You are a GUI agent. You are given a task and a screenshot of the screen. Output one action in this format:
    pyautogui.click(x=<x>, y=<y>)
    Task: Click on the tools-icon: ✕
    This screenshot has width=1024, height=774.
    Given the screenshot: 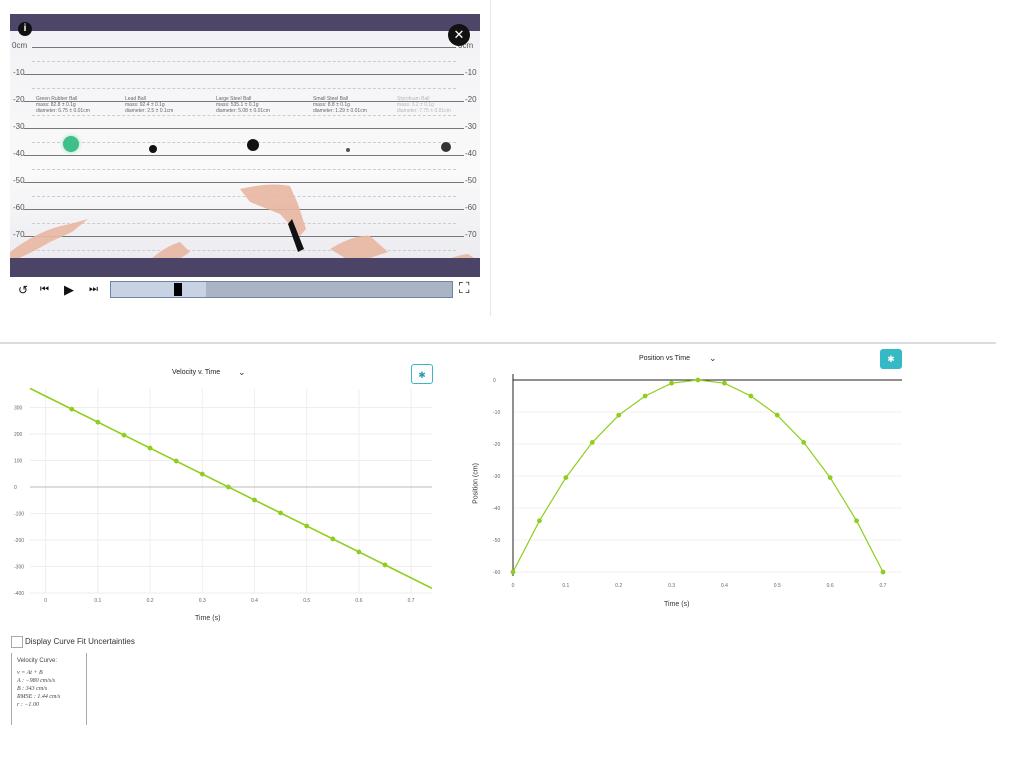 What is the action you would take?
    pyautogui.click(x=459, y=35)
    